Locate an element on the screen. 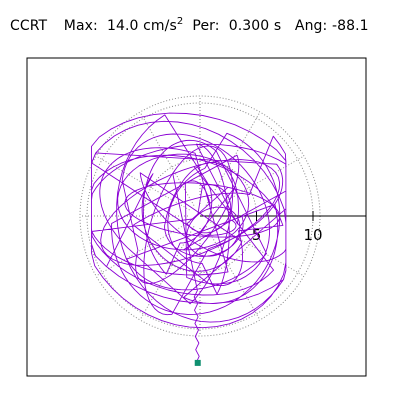 The height and width of the screenshot is (400, 400). end-marker-group is located at coordinates (197, 362).